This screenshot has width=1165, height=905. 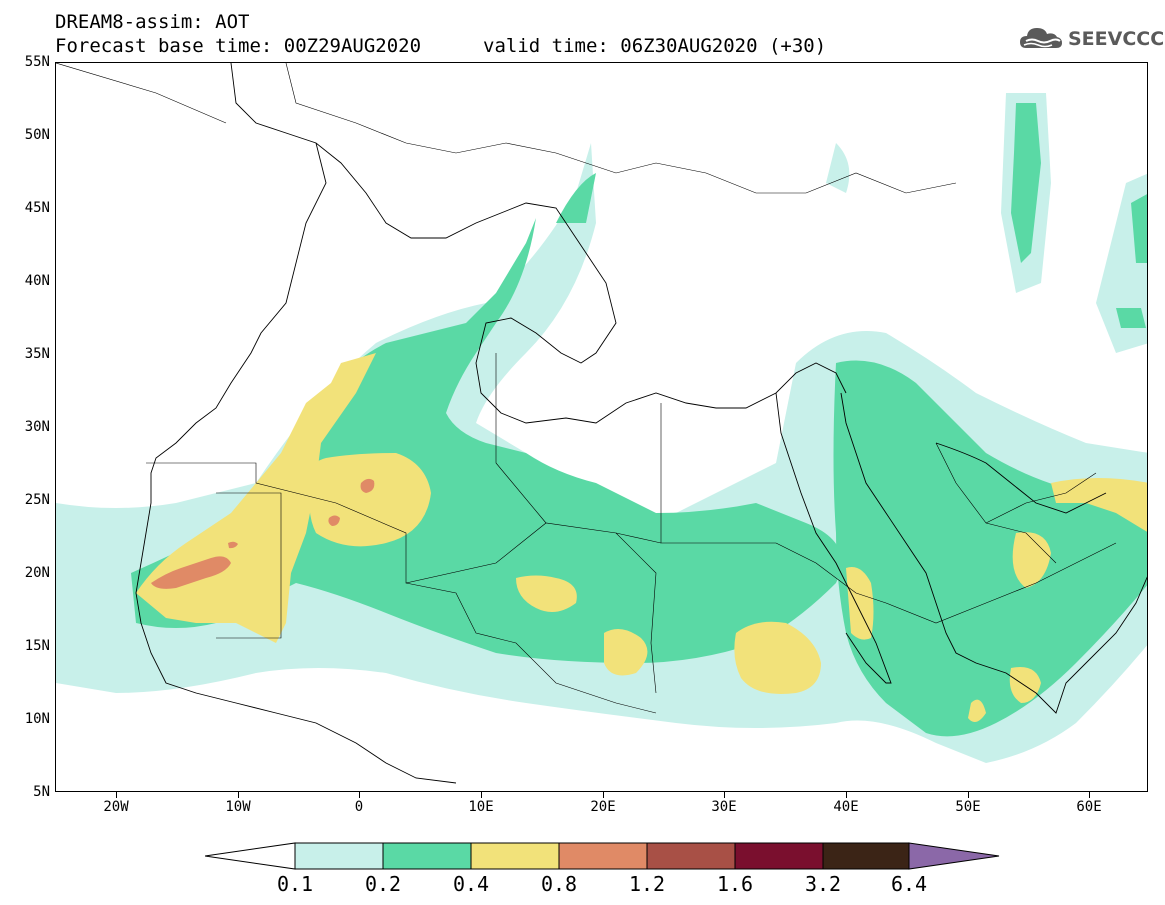 What do you see at coordinates (1116, 39) in the screenshot?
I see `logo-text: SEEVCCC` at bounding box center [1116, 39].